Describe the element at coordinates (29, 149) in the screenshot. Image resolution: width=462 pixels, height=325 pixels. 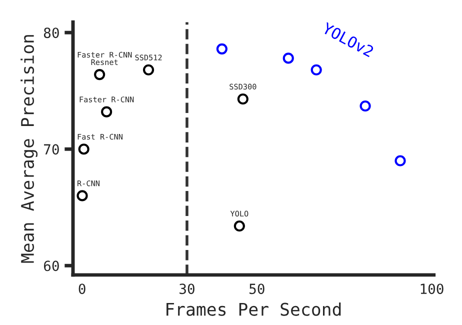
I see `y-axis-title: Mean Average Precision` at that location.